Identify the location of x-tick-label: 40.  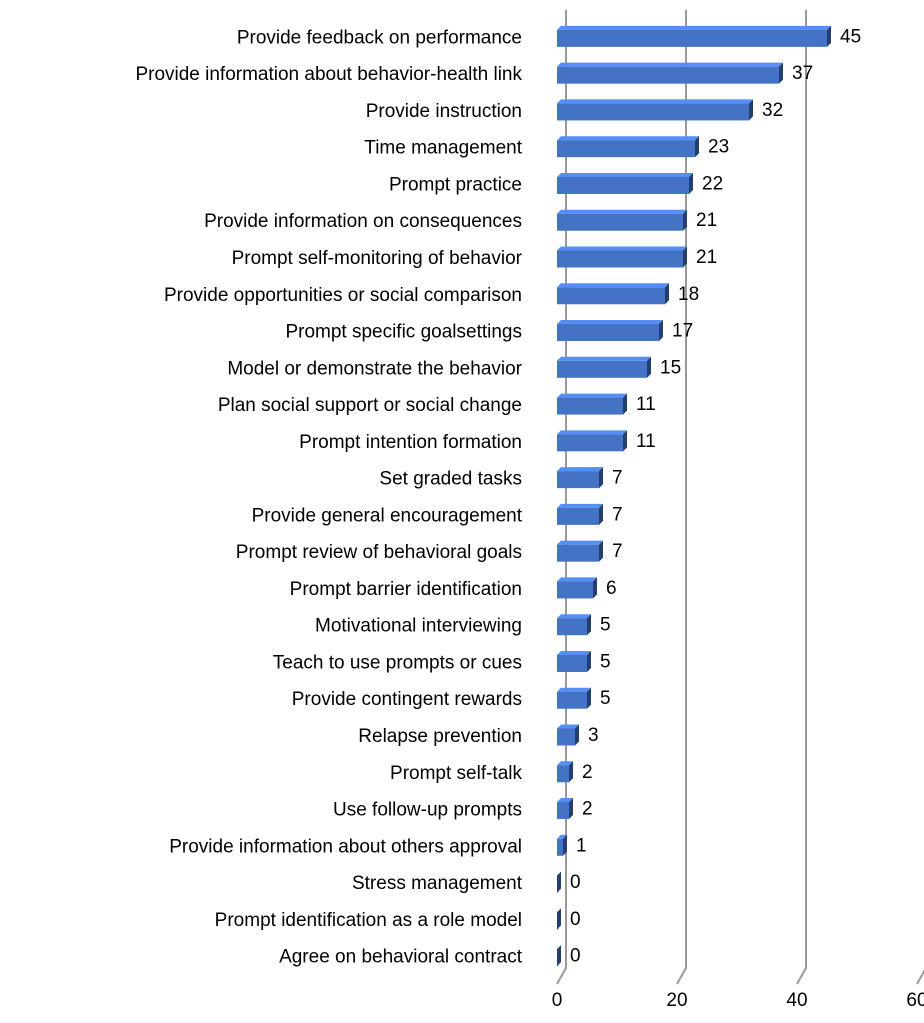
(796, 1000).